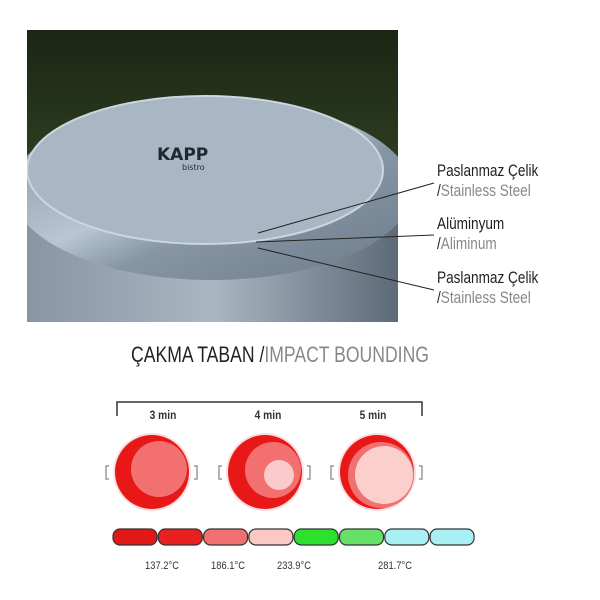  I want to click on callout-lines, so click(345, 236).